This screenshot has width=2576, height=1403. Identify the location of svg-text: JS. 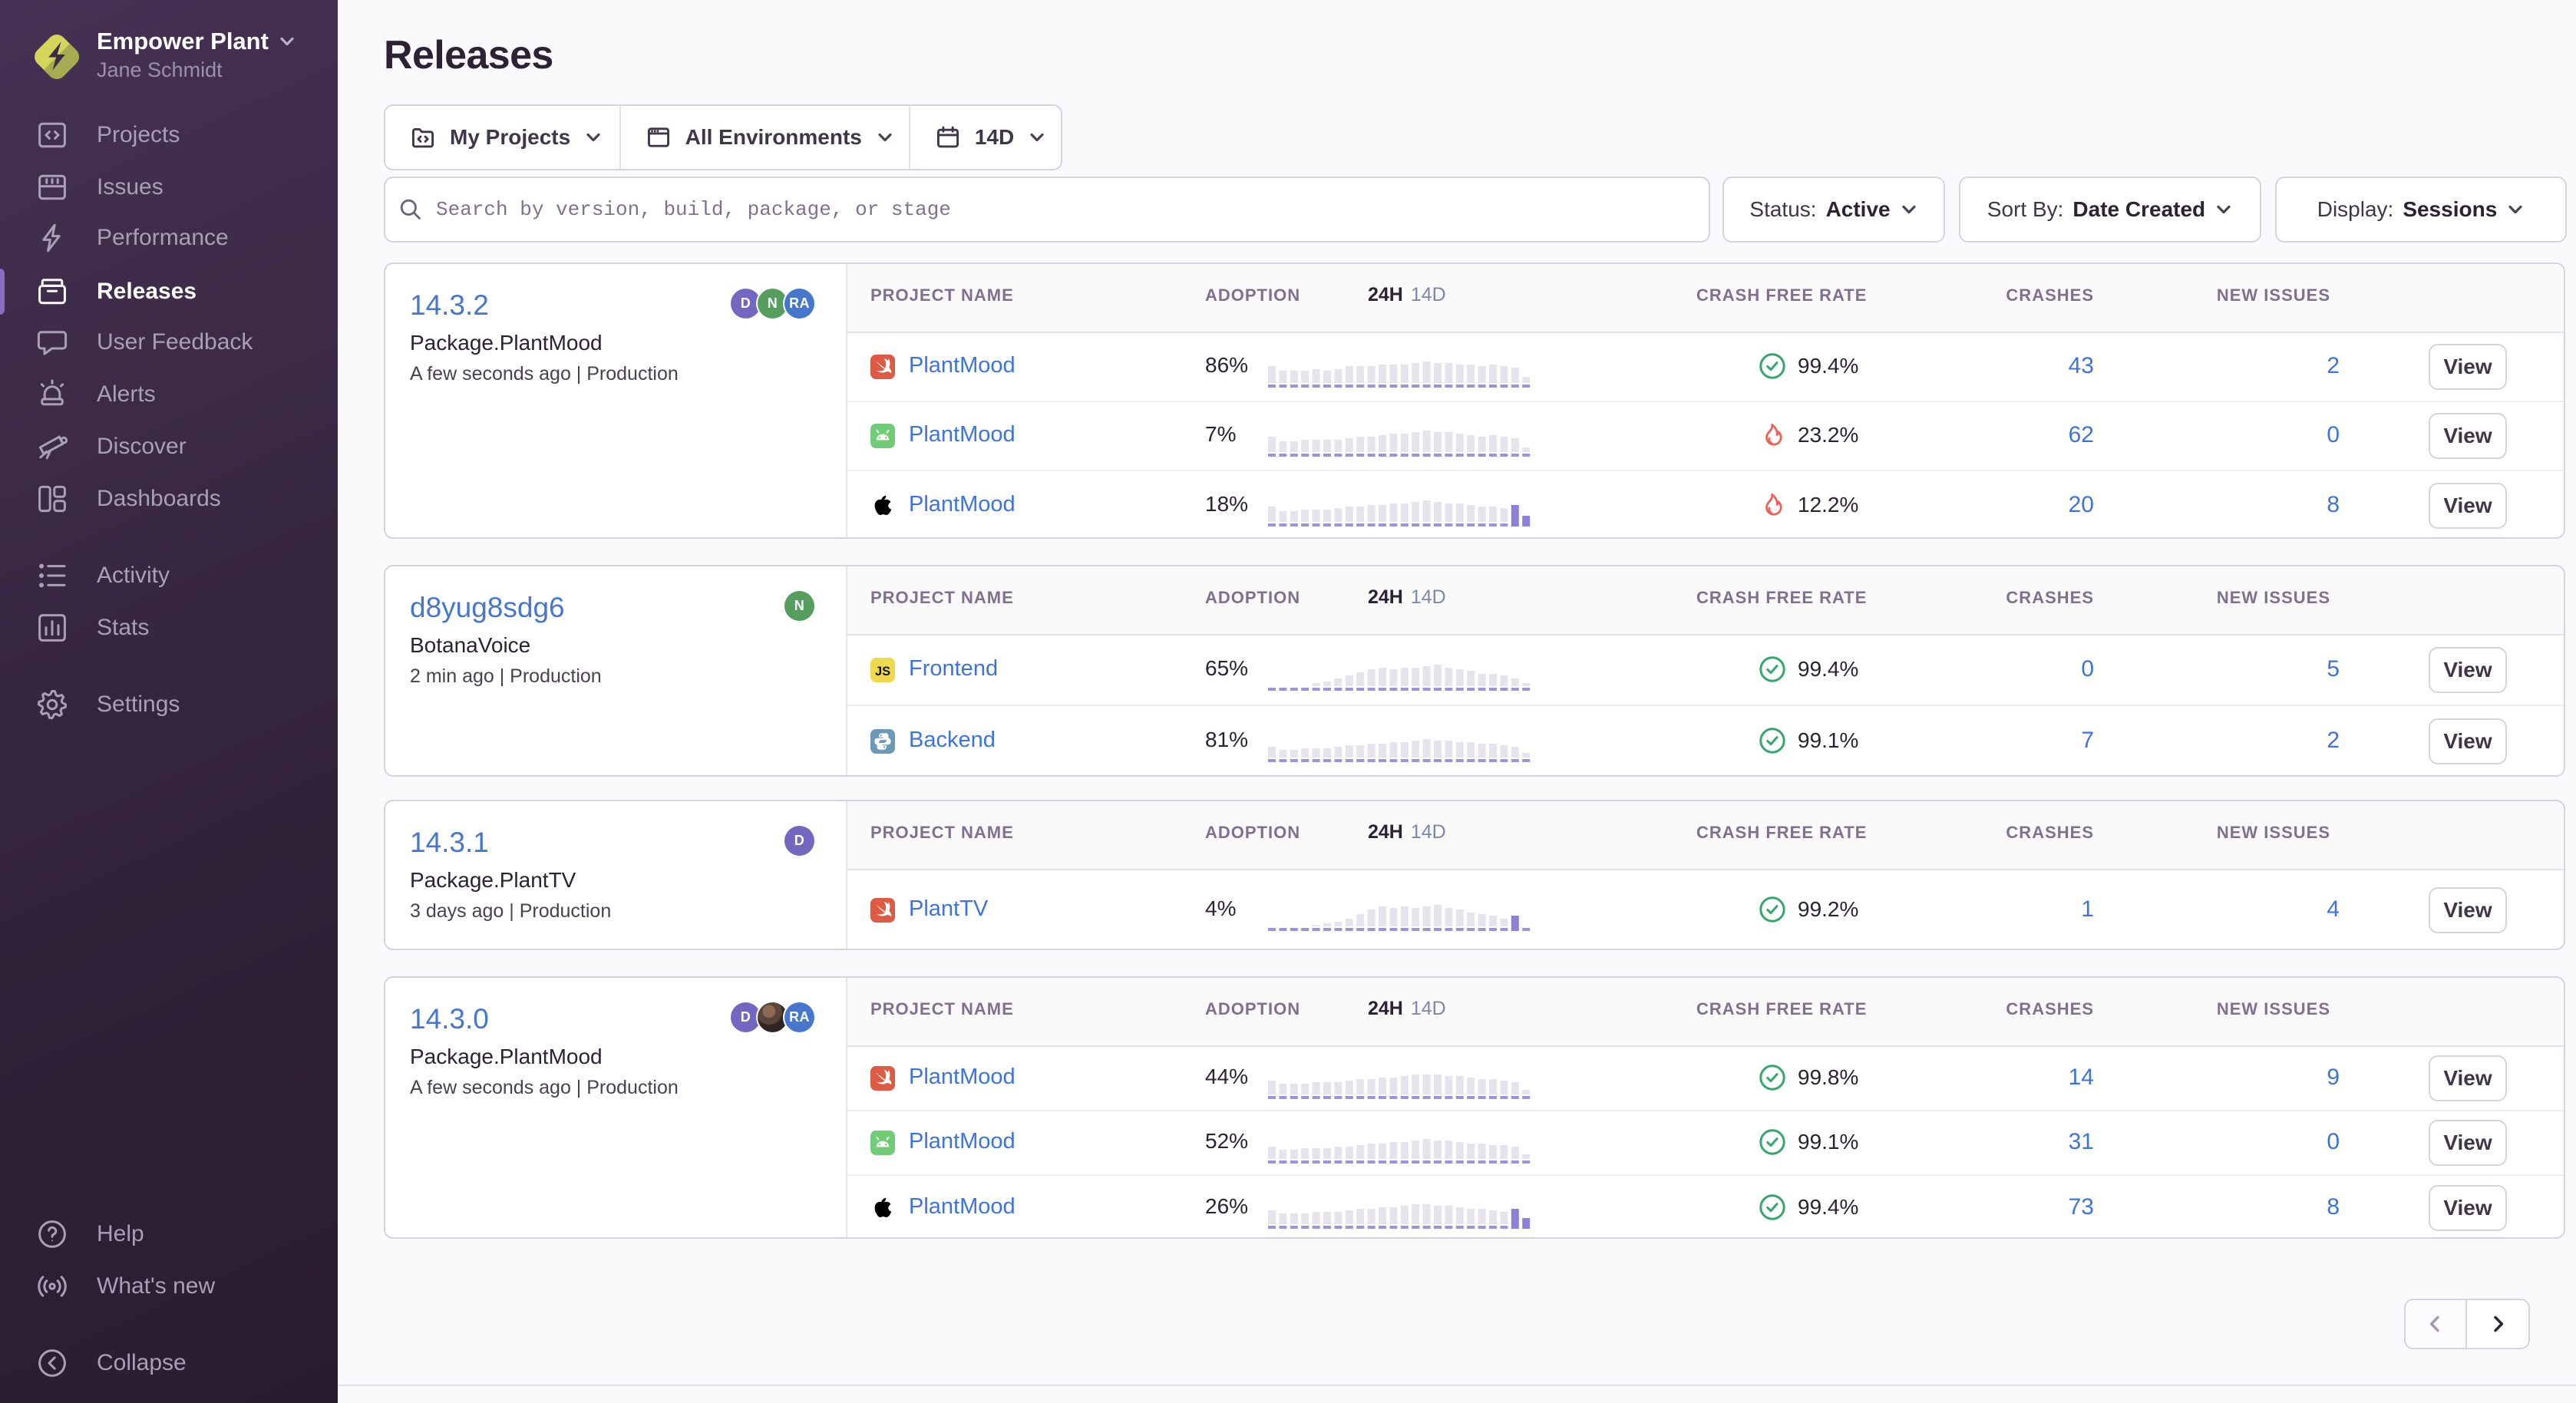
(882, 671).